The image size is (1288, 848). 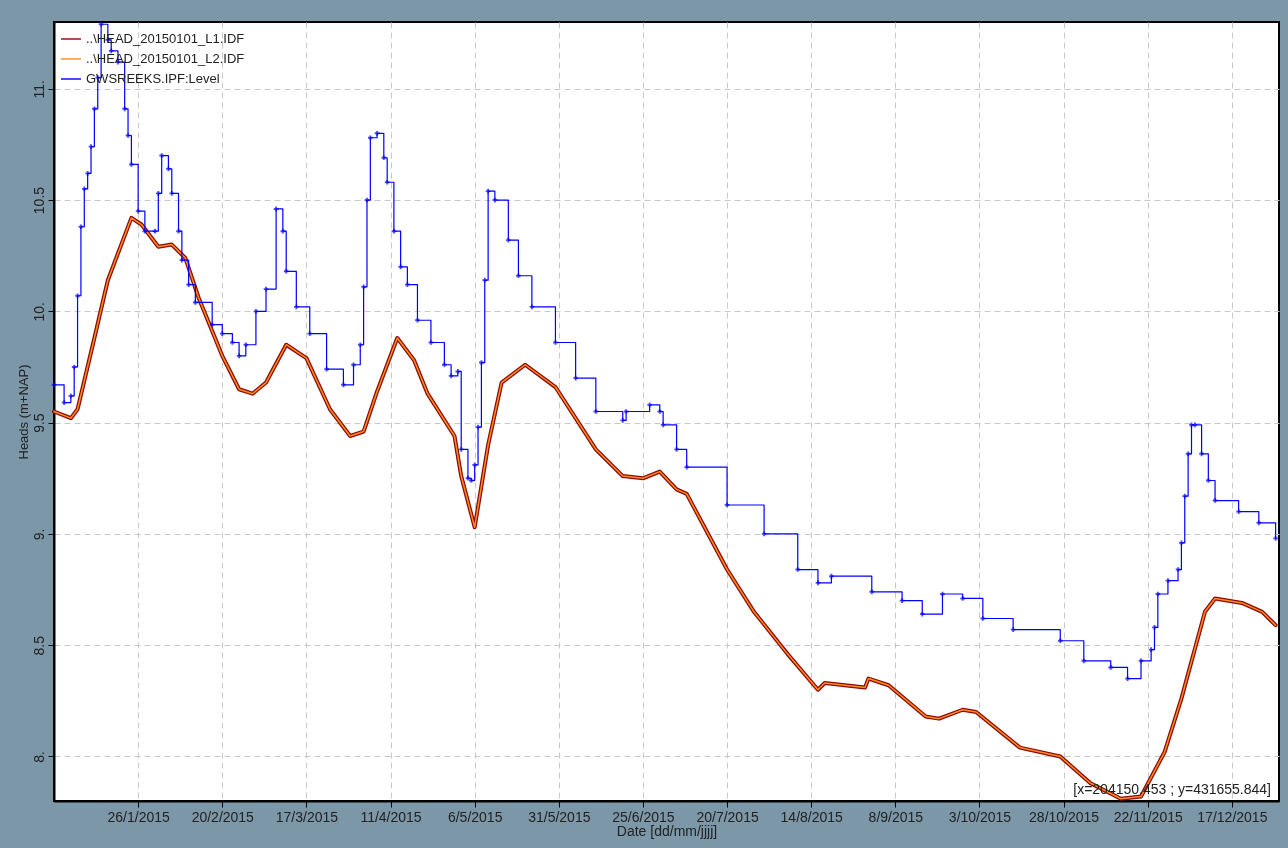 What do you see at coordinates (1064, 816) in the screenshot?
I see `x-tick-label: 28/10/2015` at bounding box center [1064, 816].